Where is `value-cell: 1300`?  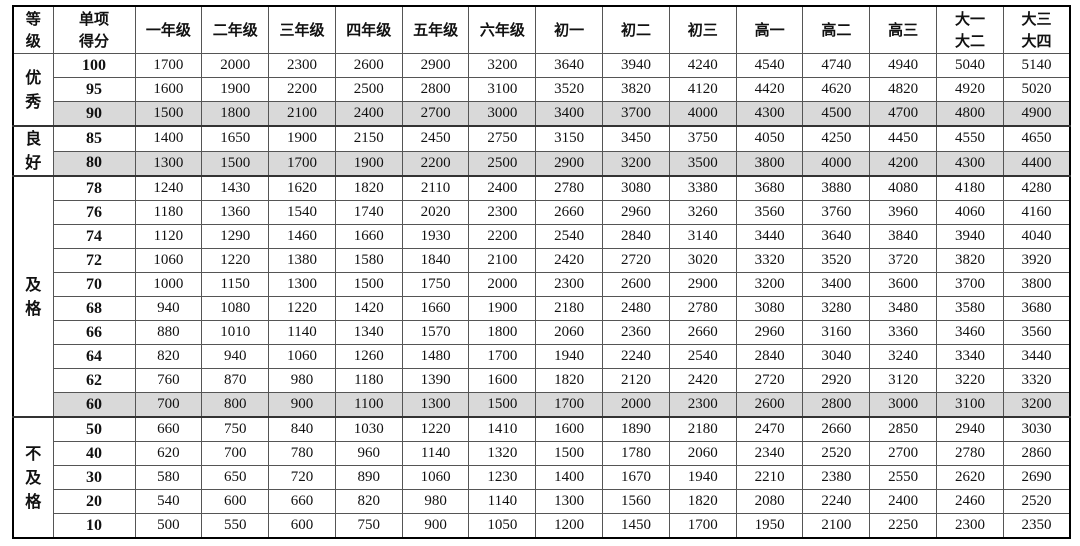 value-cell: 1300 is located at coordinates (569, 501).